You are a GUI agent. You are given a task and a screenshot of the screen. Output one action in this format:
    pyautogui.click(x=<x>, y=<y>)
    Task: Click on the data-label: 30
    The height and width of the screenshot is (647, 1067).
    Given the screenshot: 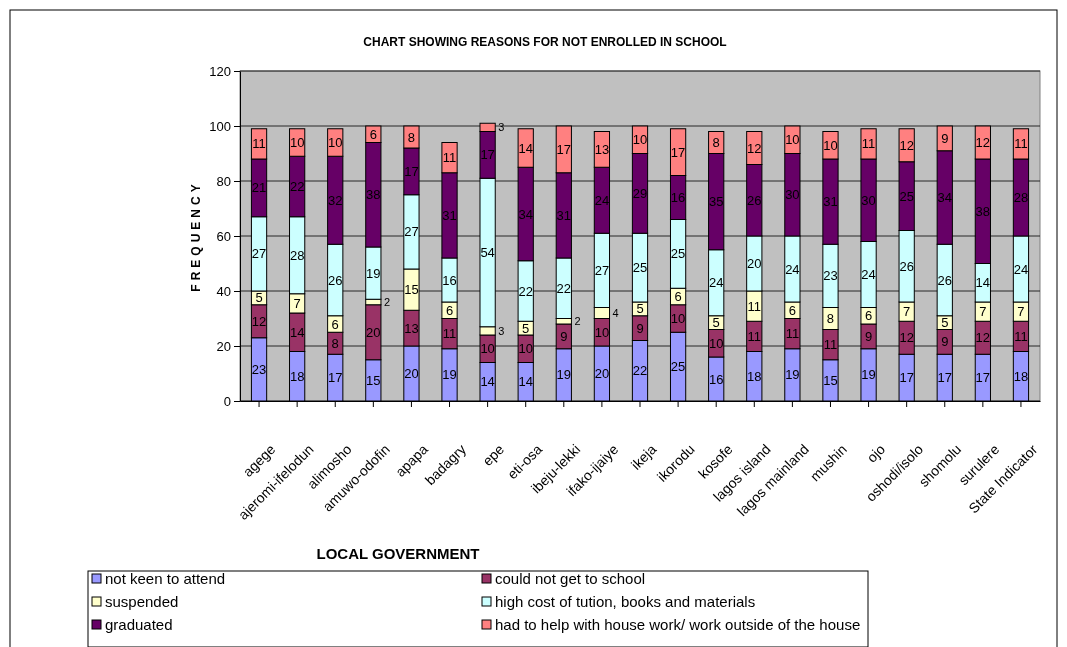 What is the action you would take?
    pyautogui.click(x=868, y=200)
    